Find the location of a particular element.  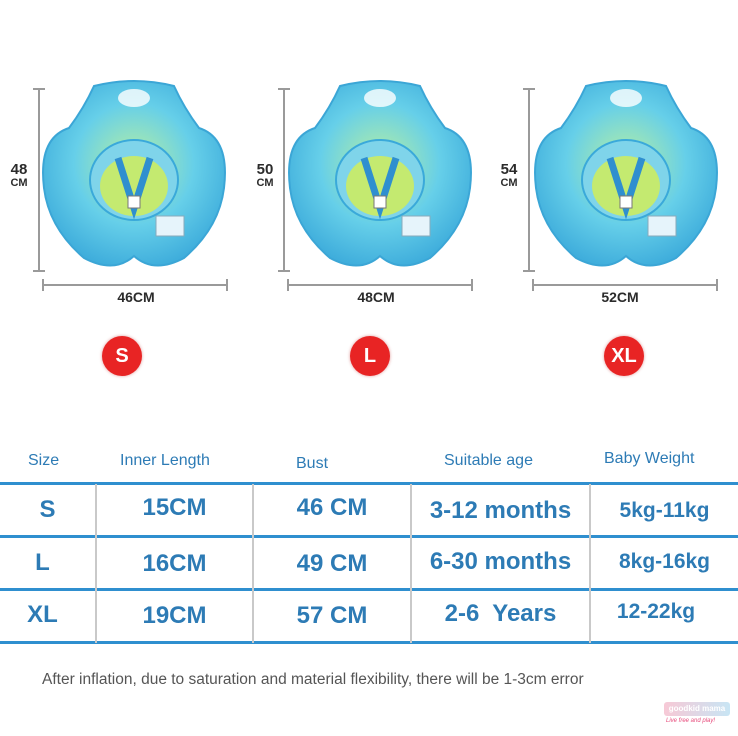

table-rule-bottom is located at coordinates (369, 642).